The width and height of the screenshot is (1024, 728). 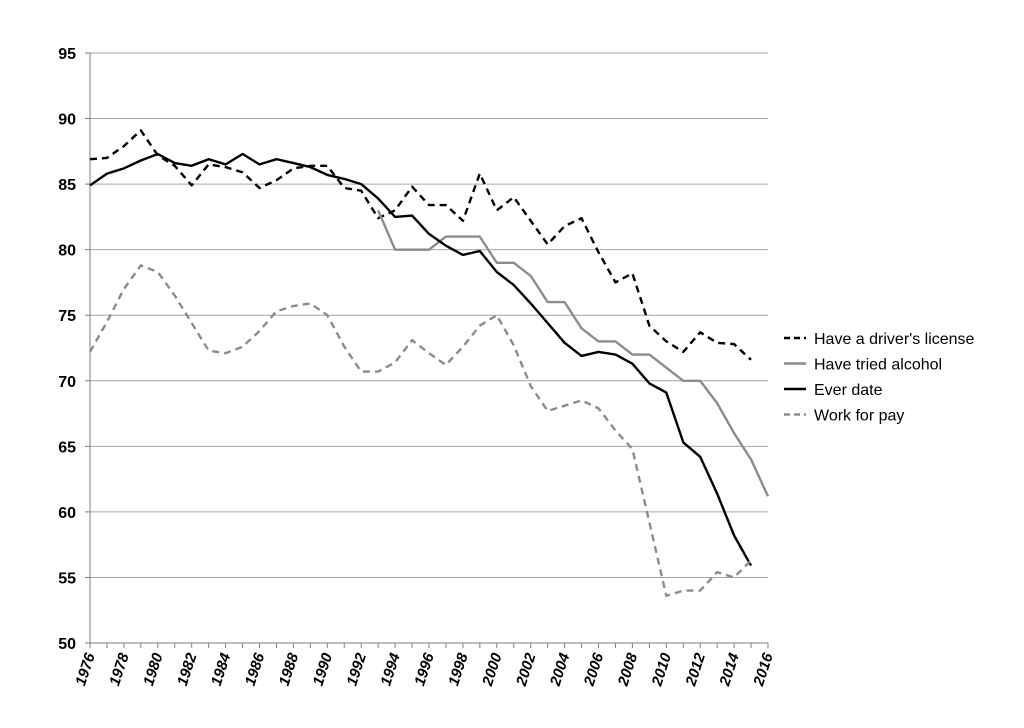 What do you see at coordinates (67, 316) in the screenshot?
I see `y-tick-label: 75` at bounding box center [67, 316].